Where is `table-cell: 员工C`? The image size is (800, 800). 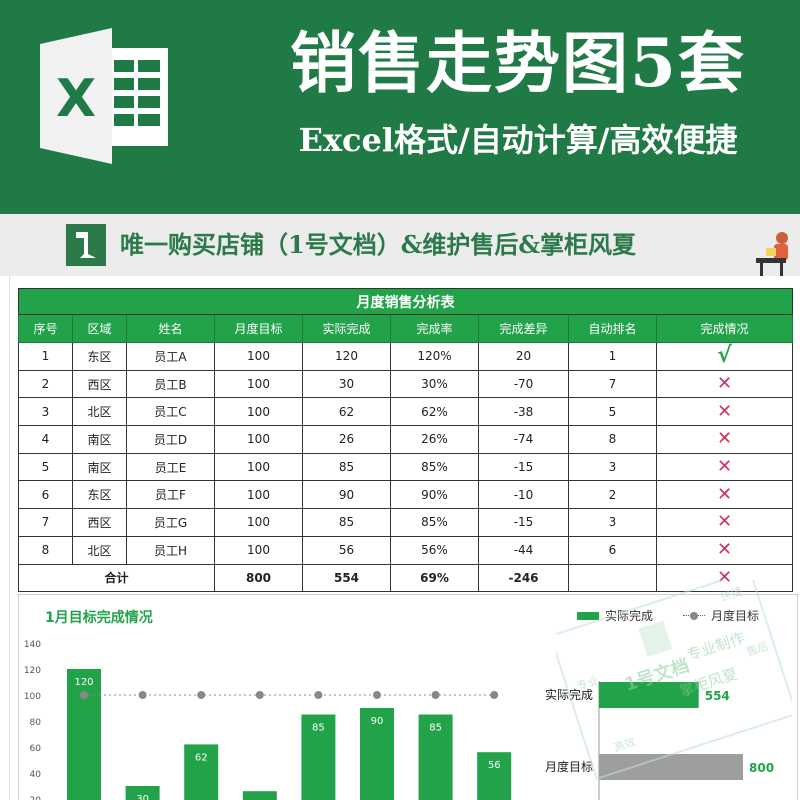 table-cell: 员工C is located at coordinates (170, 412).